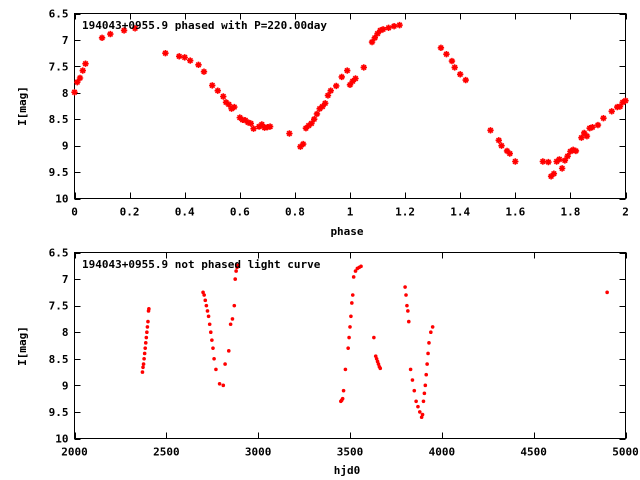 The image size is (640, 480). What do you see at coordinates (130, 212) in the screenshot?
I see `x-tick-label: 0.2` at bounding box center [130, 212].